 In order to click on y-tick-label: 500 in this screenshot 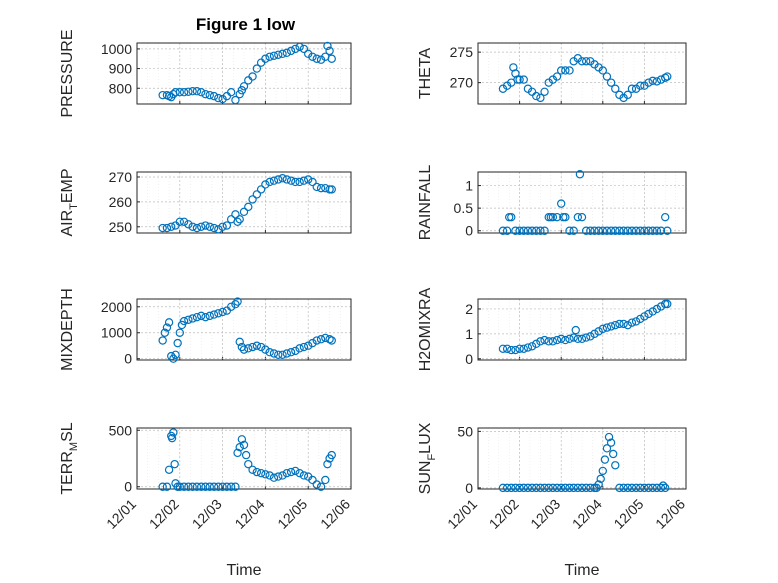, I will do `click(121, 430)`.